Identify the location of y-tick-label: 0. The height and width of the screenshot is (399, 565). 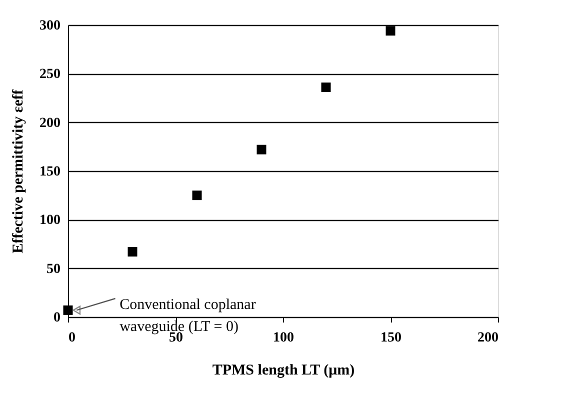
(57, 318).